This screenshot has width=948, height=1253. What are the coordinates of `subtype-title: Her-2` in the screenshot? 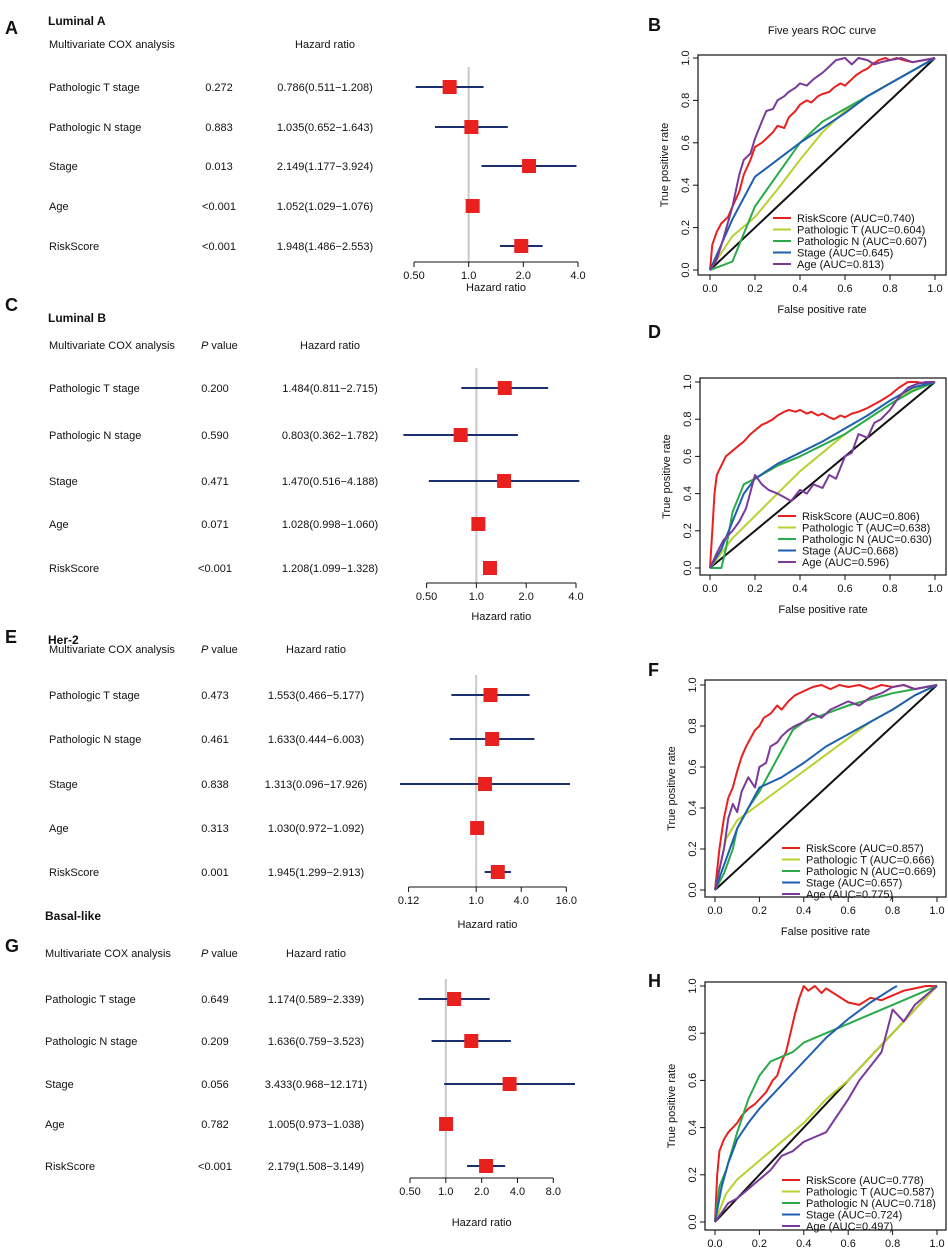 It's located at (63, 640).